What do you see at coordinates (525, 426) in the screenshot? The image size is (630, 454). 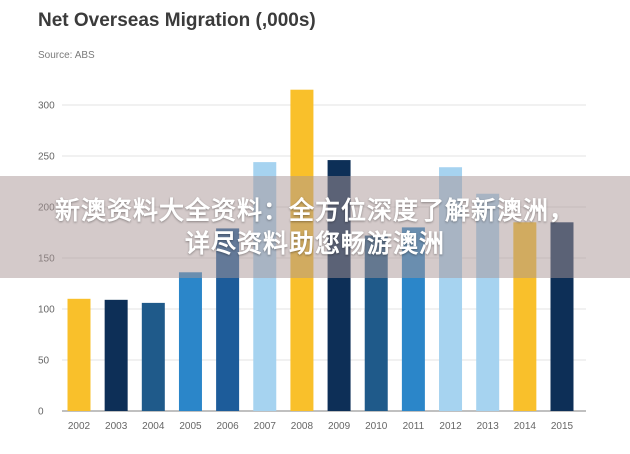 I see `x-tick-label: 2014` at bounding box center [525, 426].